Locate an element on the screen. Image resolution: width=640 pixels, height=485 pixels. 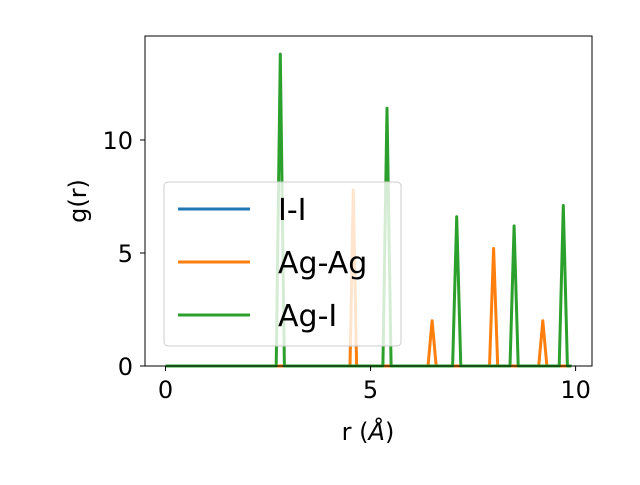
y-tick-label: 10 is located at coordinates (117, 141).